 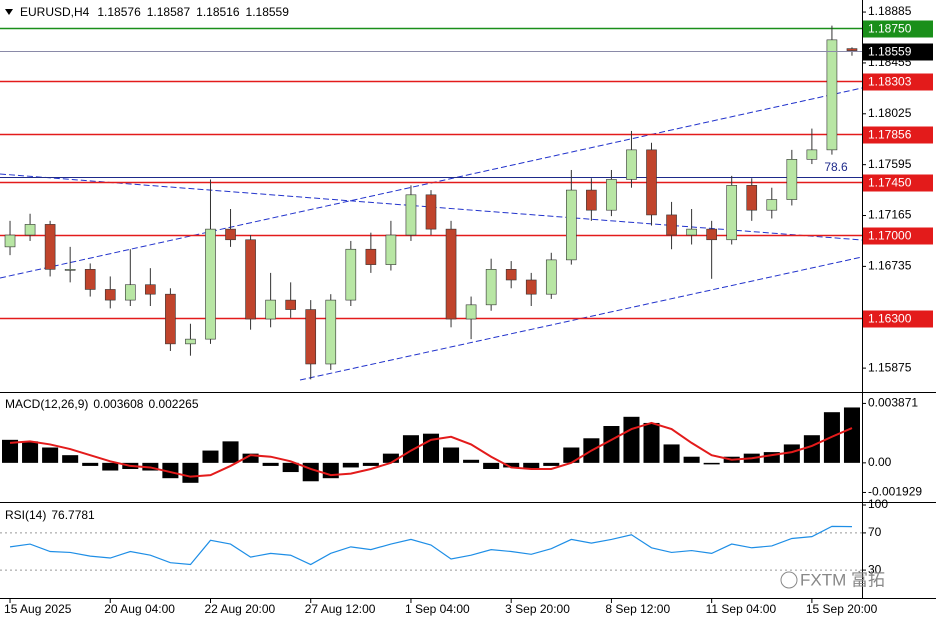 What do you see at coordinates (890, 135) in the screenshot?
I see `level-label: 1.17856` at bounding box center [890, 135].